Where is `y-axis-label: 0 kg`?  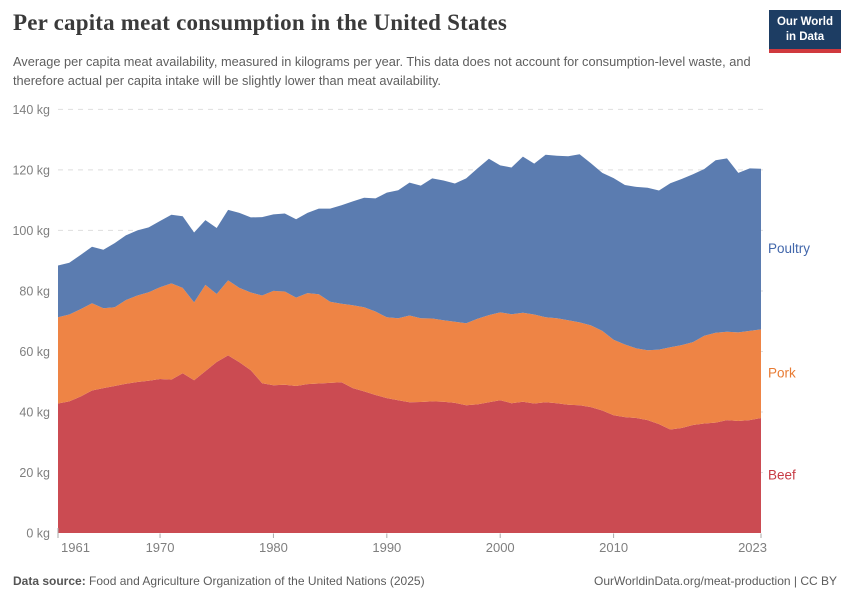 y-axis-label: 0 kg is located at coordinates (38, 534).